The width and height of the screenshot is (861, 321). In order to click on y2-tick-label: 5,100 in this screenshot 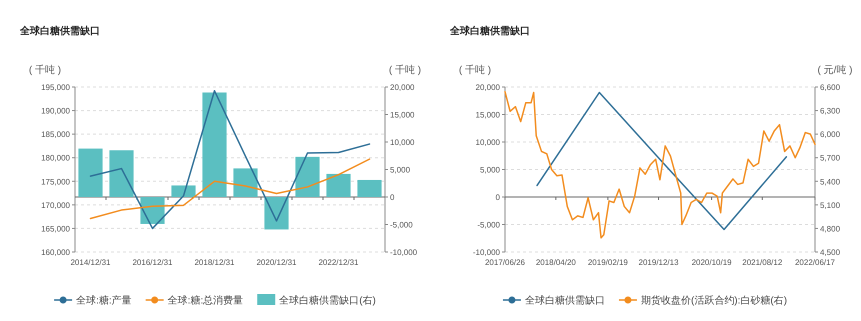, I will do `click(830, 205)`.